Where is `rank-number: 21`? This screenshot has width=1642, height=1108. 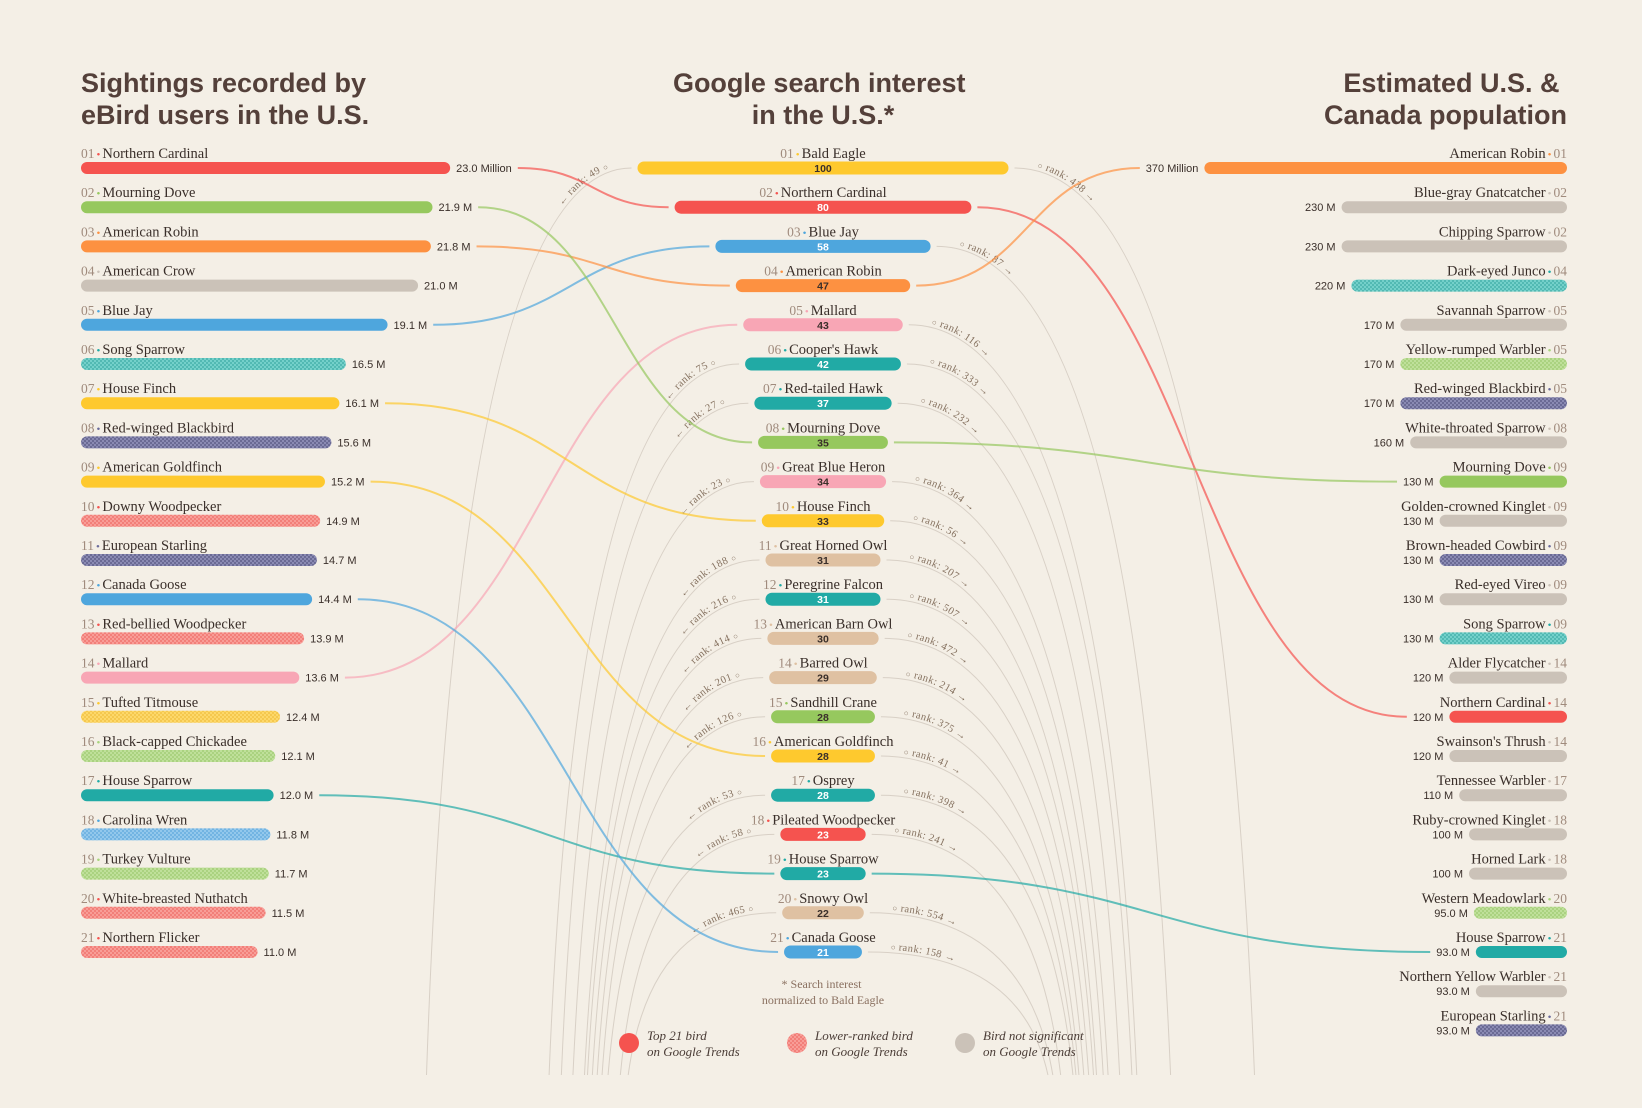 rank-number: 21 is located at coordinates (1561, 1015).